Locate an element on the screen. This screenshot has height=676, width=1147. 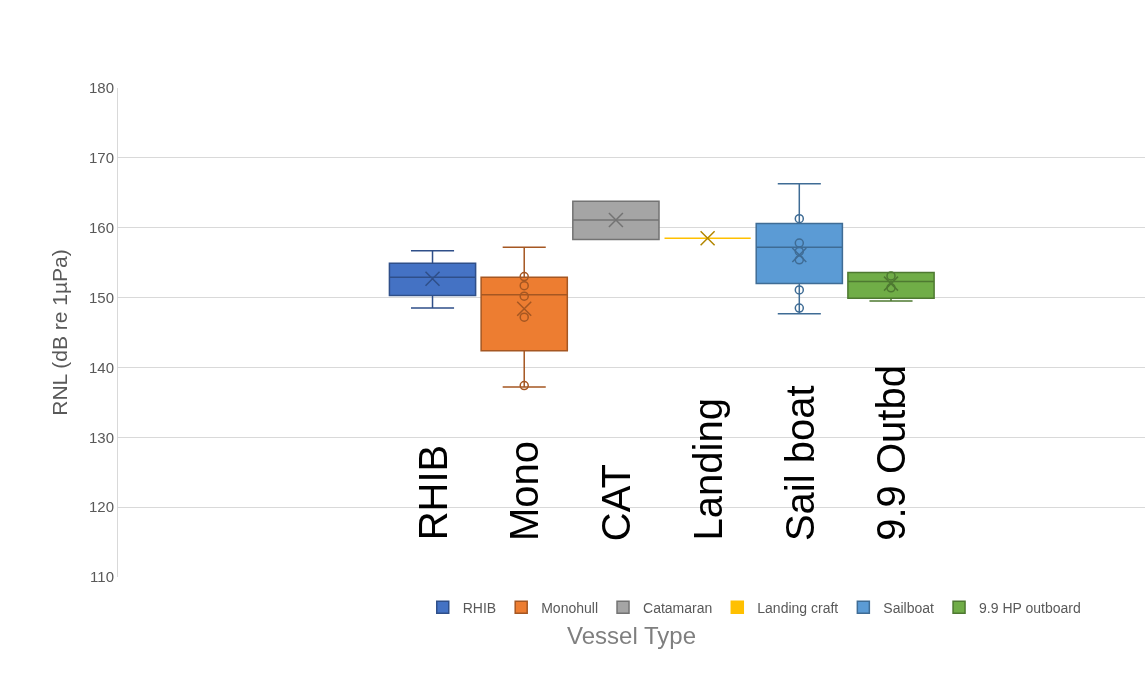
y-tick-label: 180 is located at coordinates (101, 88).